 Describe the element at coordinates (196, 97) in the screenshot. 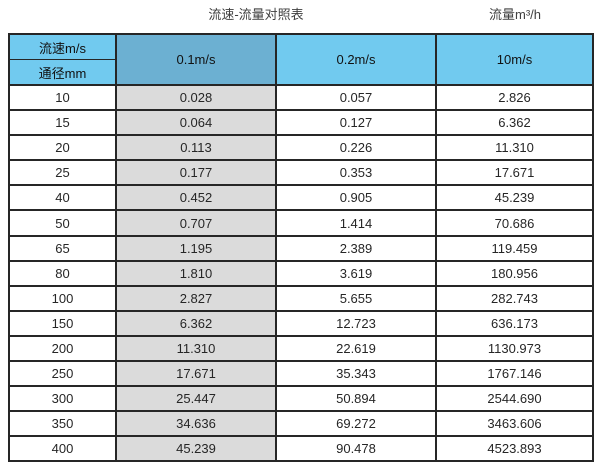

I see `flow-value-cell: 0.028` at that location.